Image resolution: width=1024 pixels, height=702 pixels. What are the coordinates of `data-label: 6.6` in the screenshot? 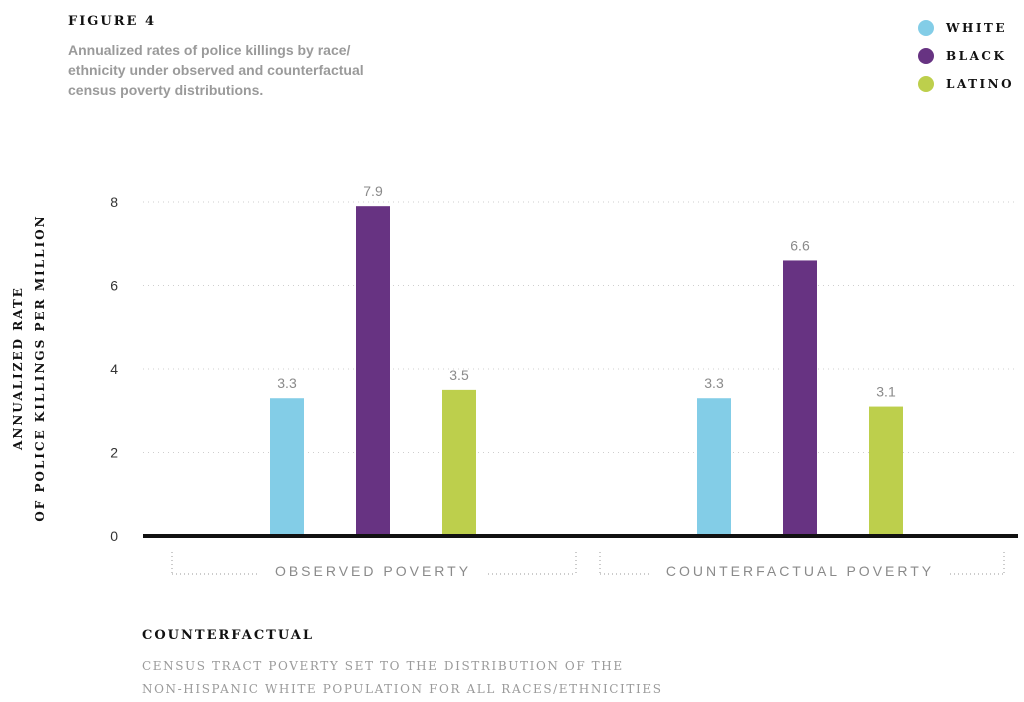 It's located at (800, 245).